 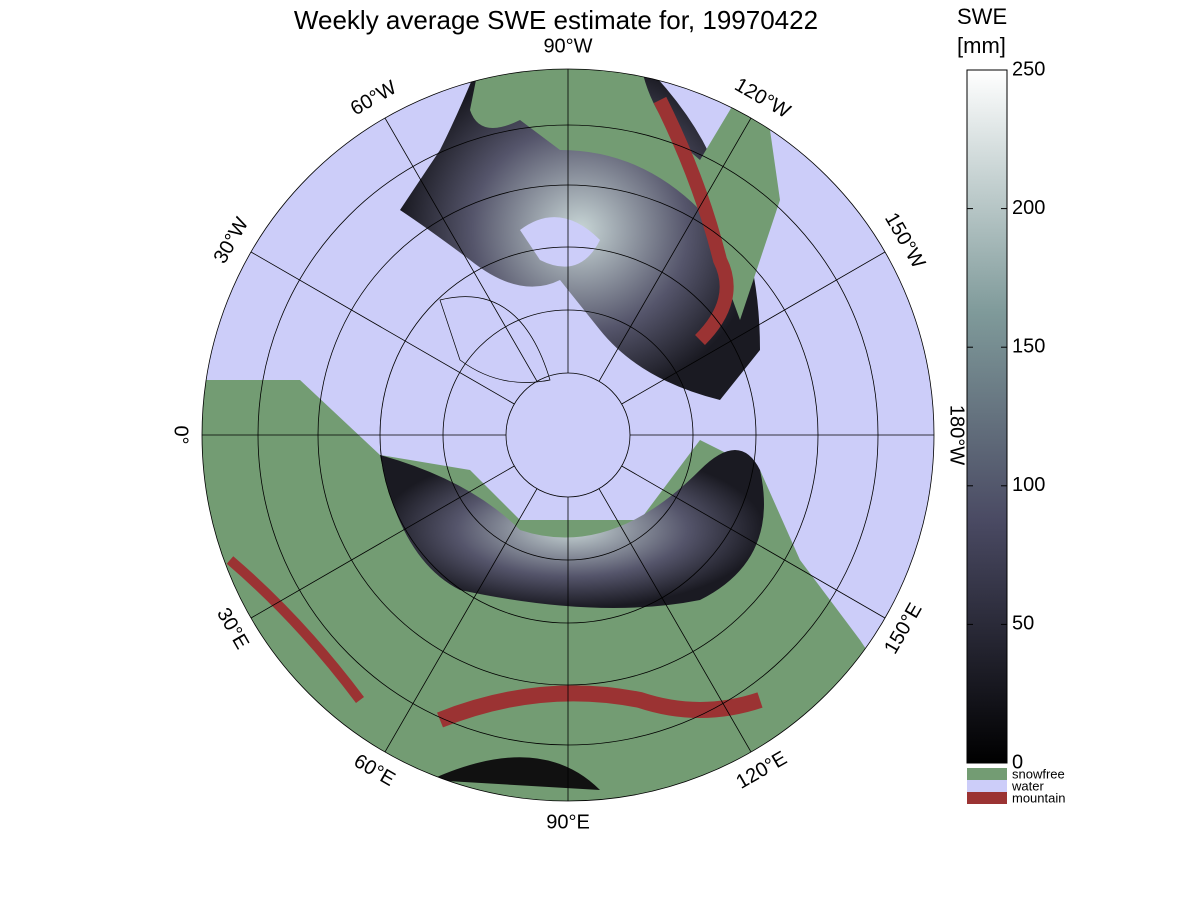 I want to click on colorbar-label: SWE, so click(x=982, y=16).